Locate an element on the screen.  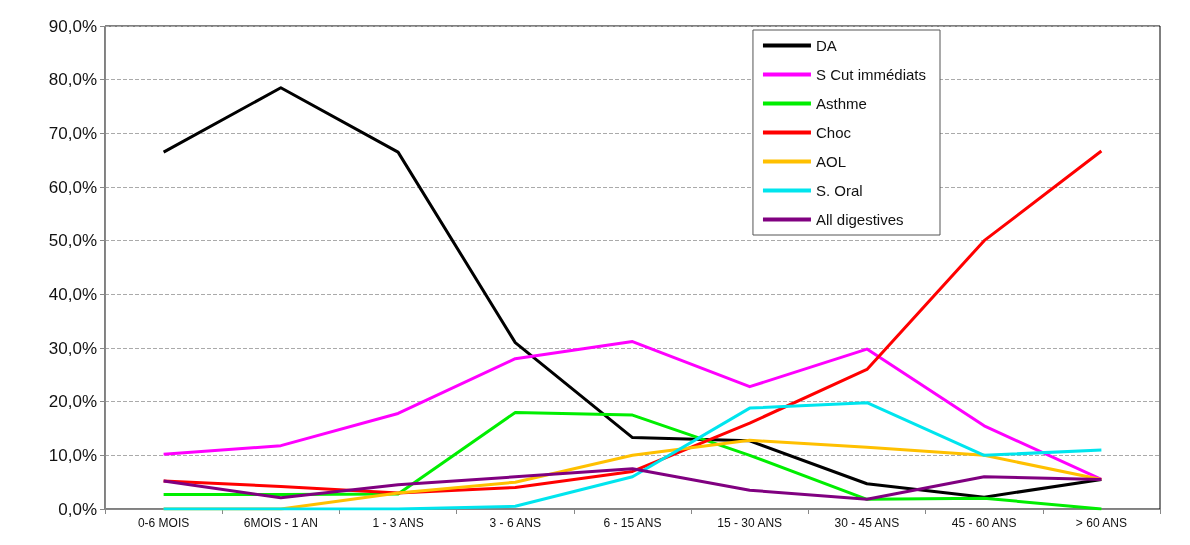
x-tick-label: 30 - 45 ANS is located at coordinates (867, 523).